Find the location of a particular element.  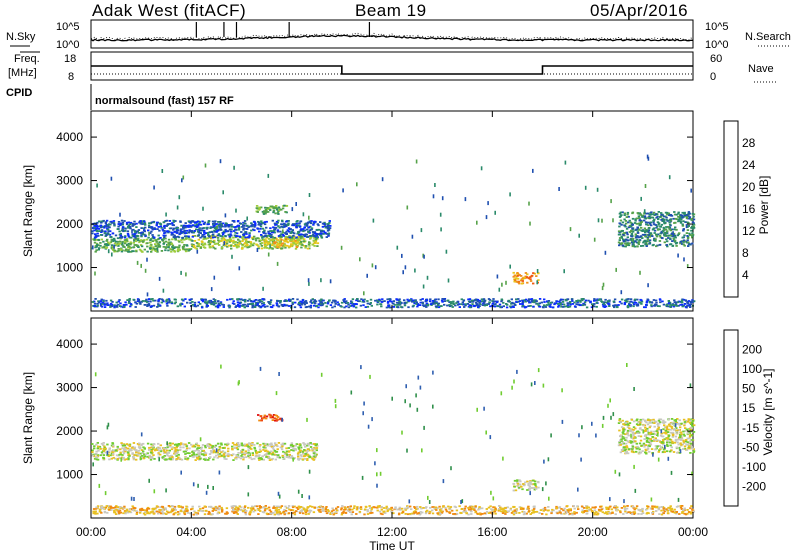

noise-axis-bottom-right: 10^0 is located at coordinates (717, 45).